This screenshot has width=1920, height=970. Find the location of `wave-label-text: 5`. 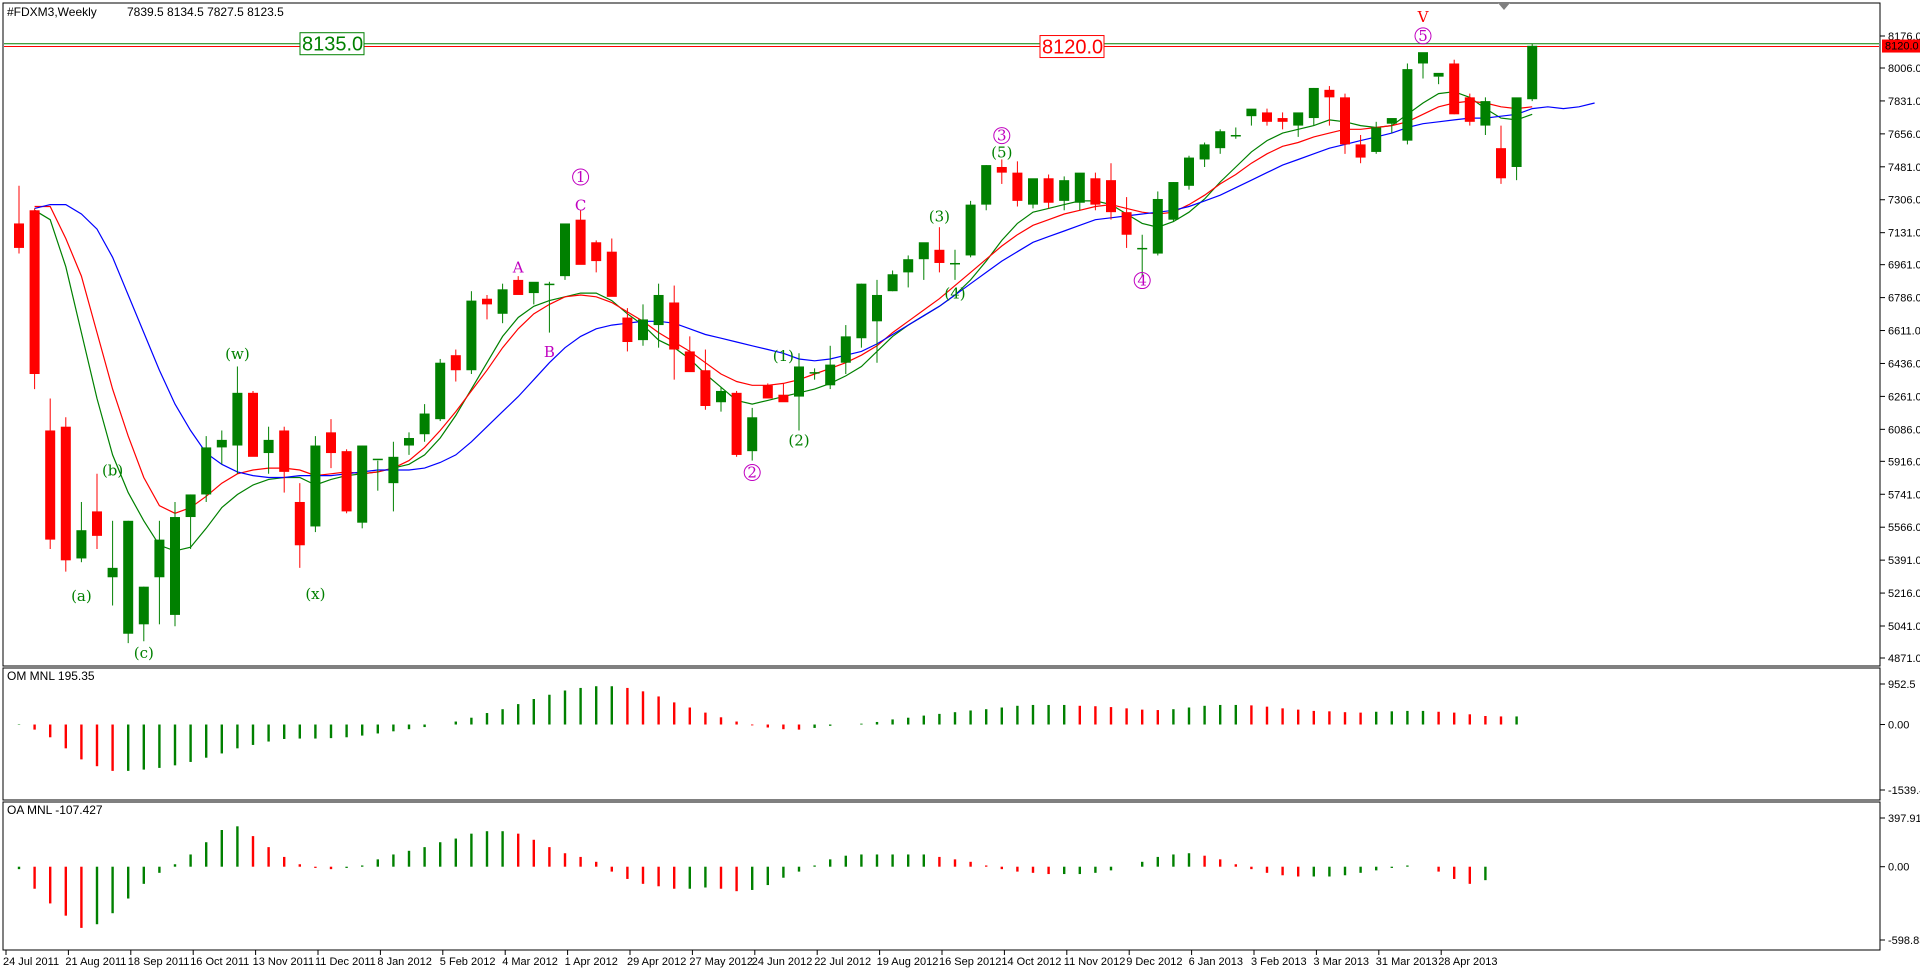

wave-label-text: 5 is located at coordinates (1423, 36).